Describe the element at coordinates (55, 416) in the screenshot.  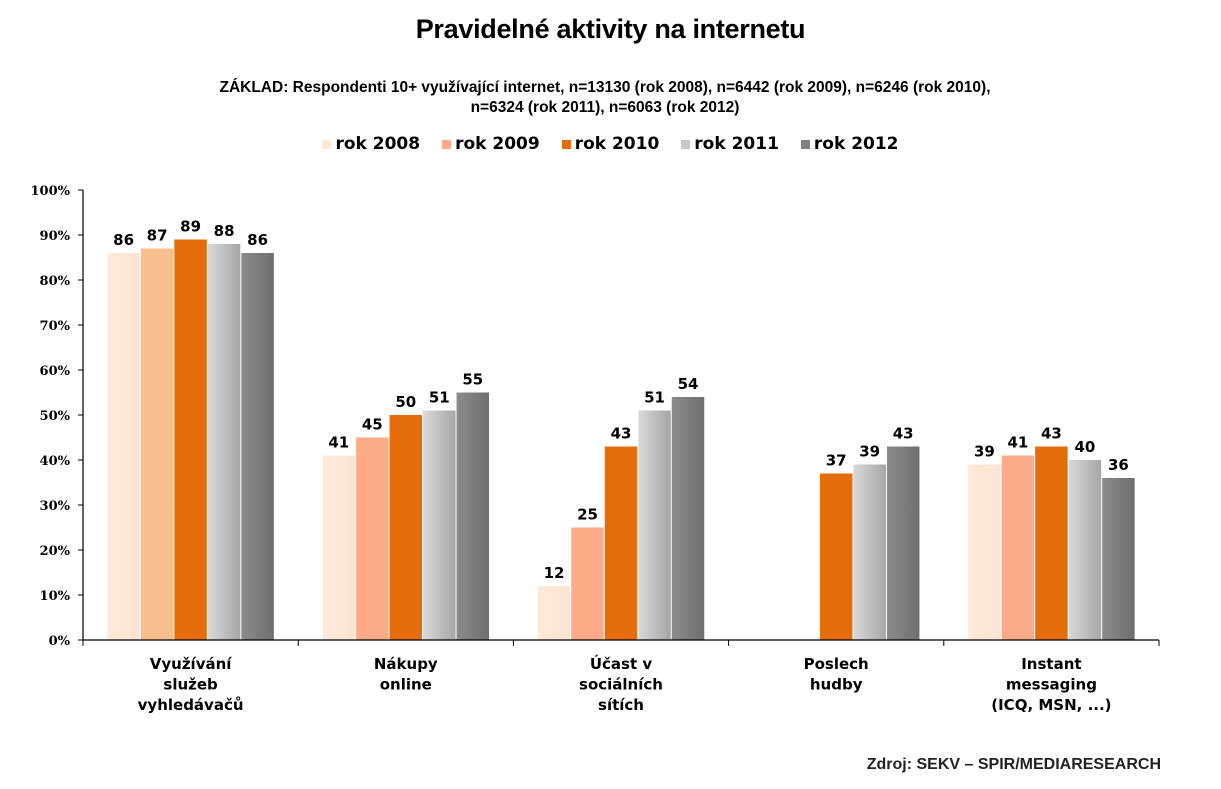
I see `y-tick-label: 50%` at that location.